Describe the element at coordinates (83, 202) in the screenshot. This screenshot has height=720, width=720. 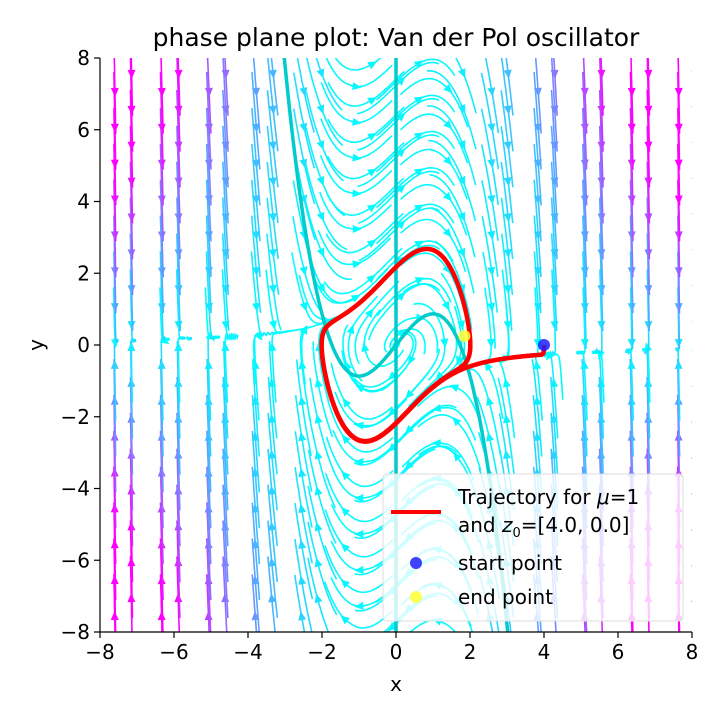
I see `y-tick-label: 4` at that location.